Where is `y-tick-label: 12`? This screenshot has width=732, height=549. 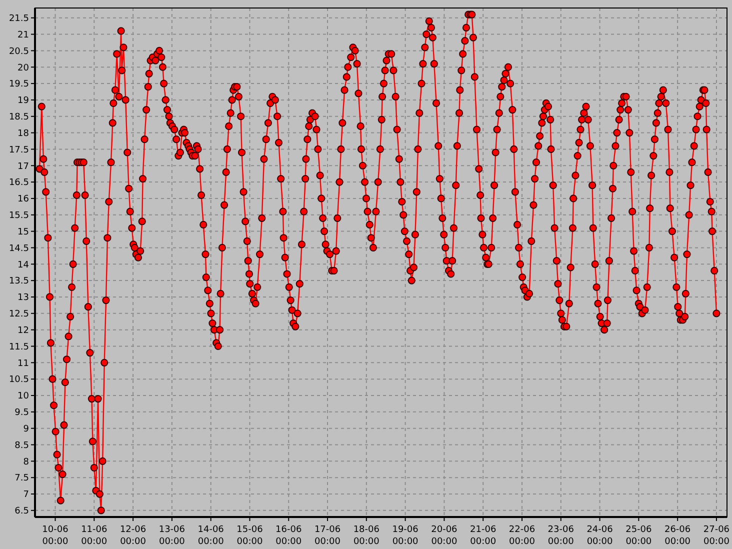 y-tick-label: 12 is located at coordinates (23, 331).